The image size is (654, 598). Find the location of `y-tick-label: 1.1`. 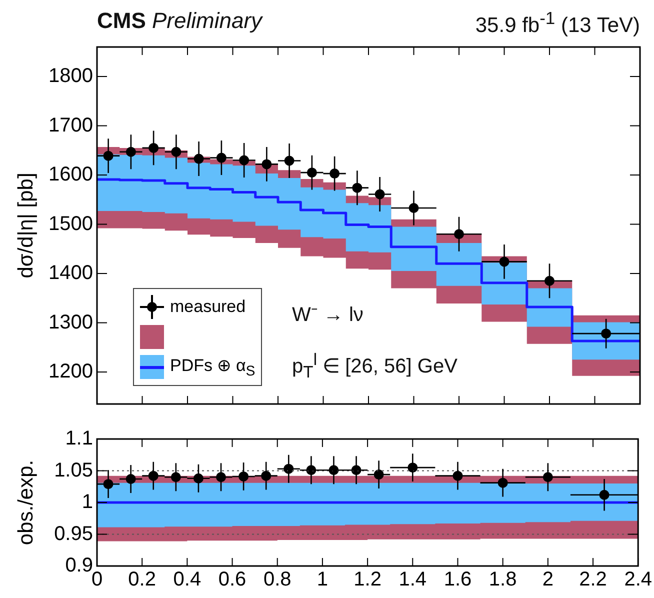

y-tick-label: 1.1 is located at coordinates (79, 439).